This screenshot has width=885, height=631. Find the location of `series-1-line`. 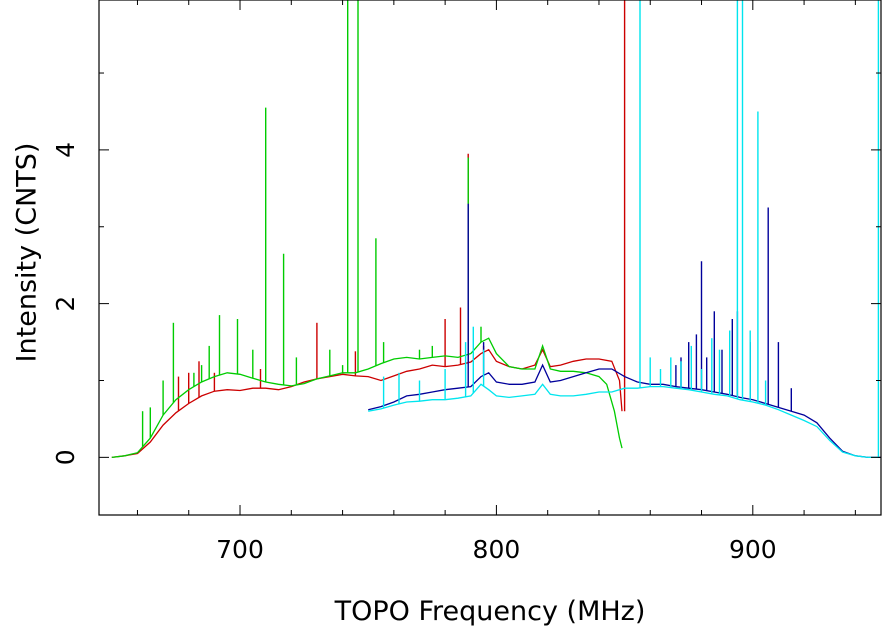

series-1-line is located at coordinates (367, 403).